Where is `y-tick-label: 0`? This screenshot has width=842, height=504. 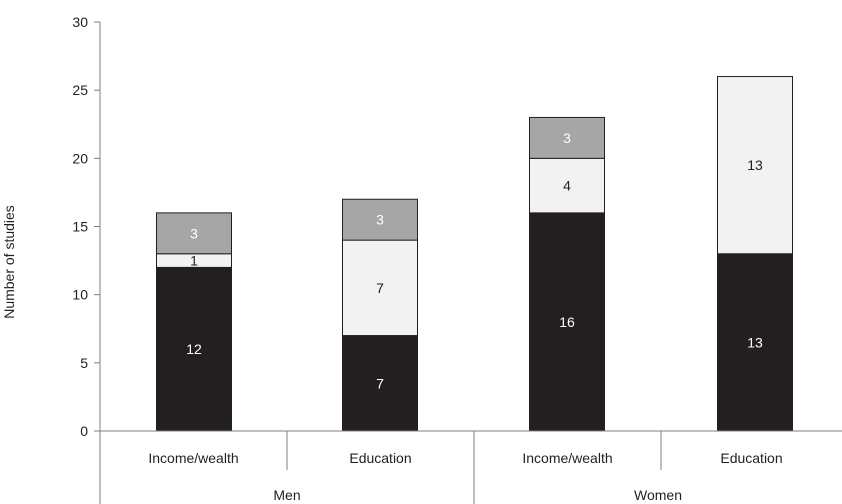 y-tick-label: 0 is located at coordinates (84, 431).